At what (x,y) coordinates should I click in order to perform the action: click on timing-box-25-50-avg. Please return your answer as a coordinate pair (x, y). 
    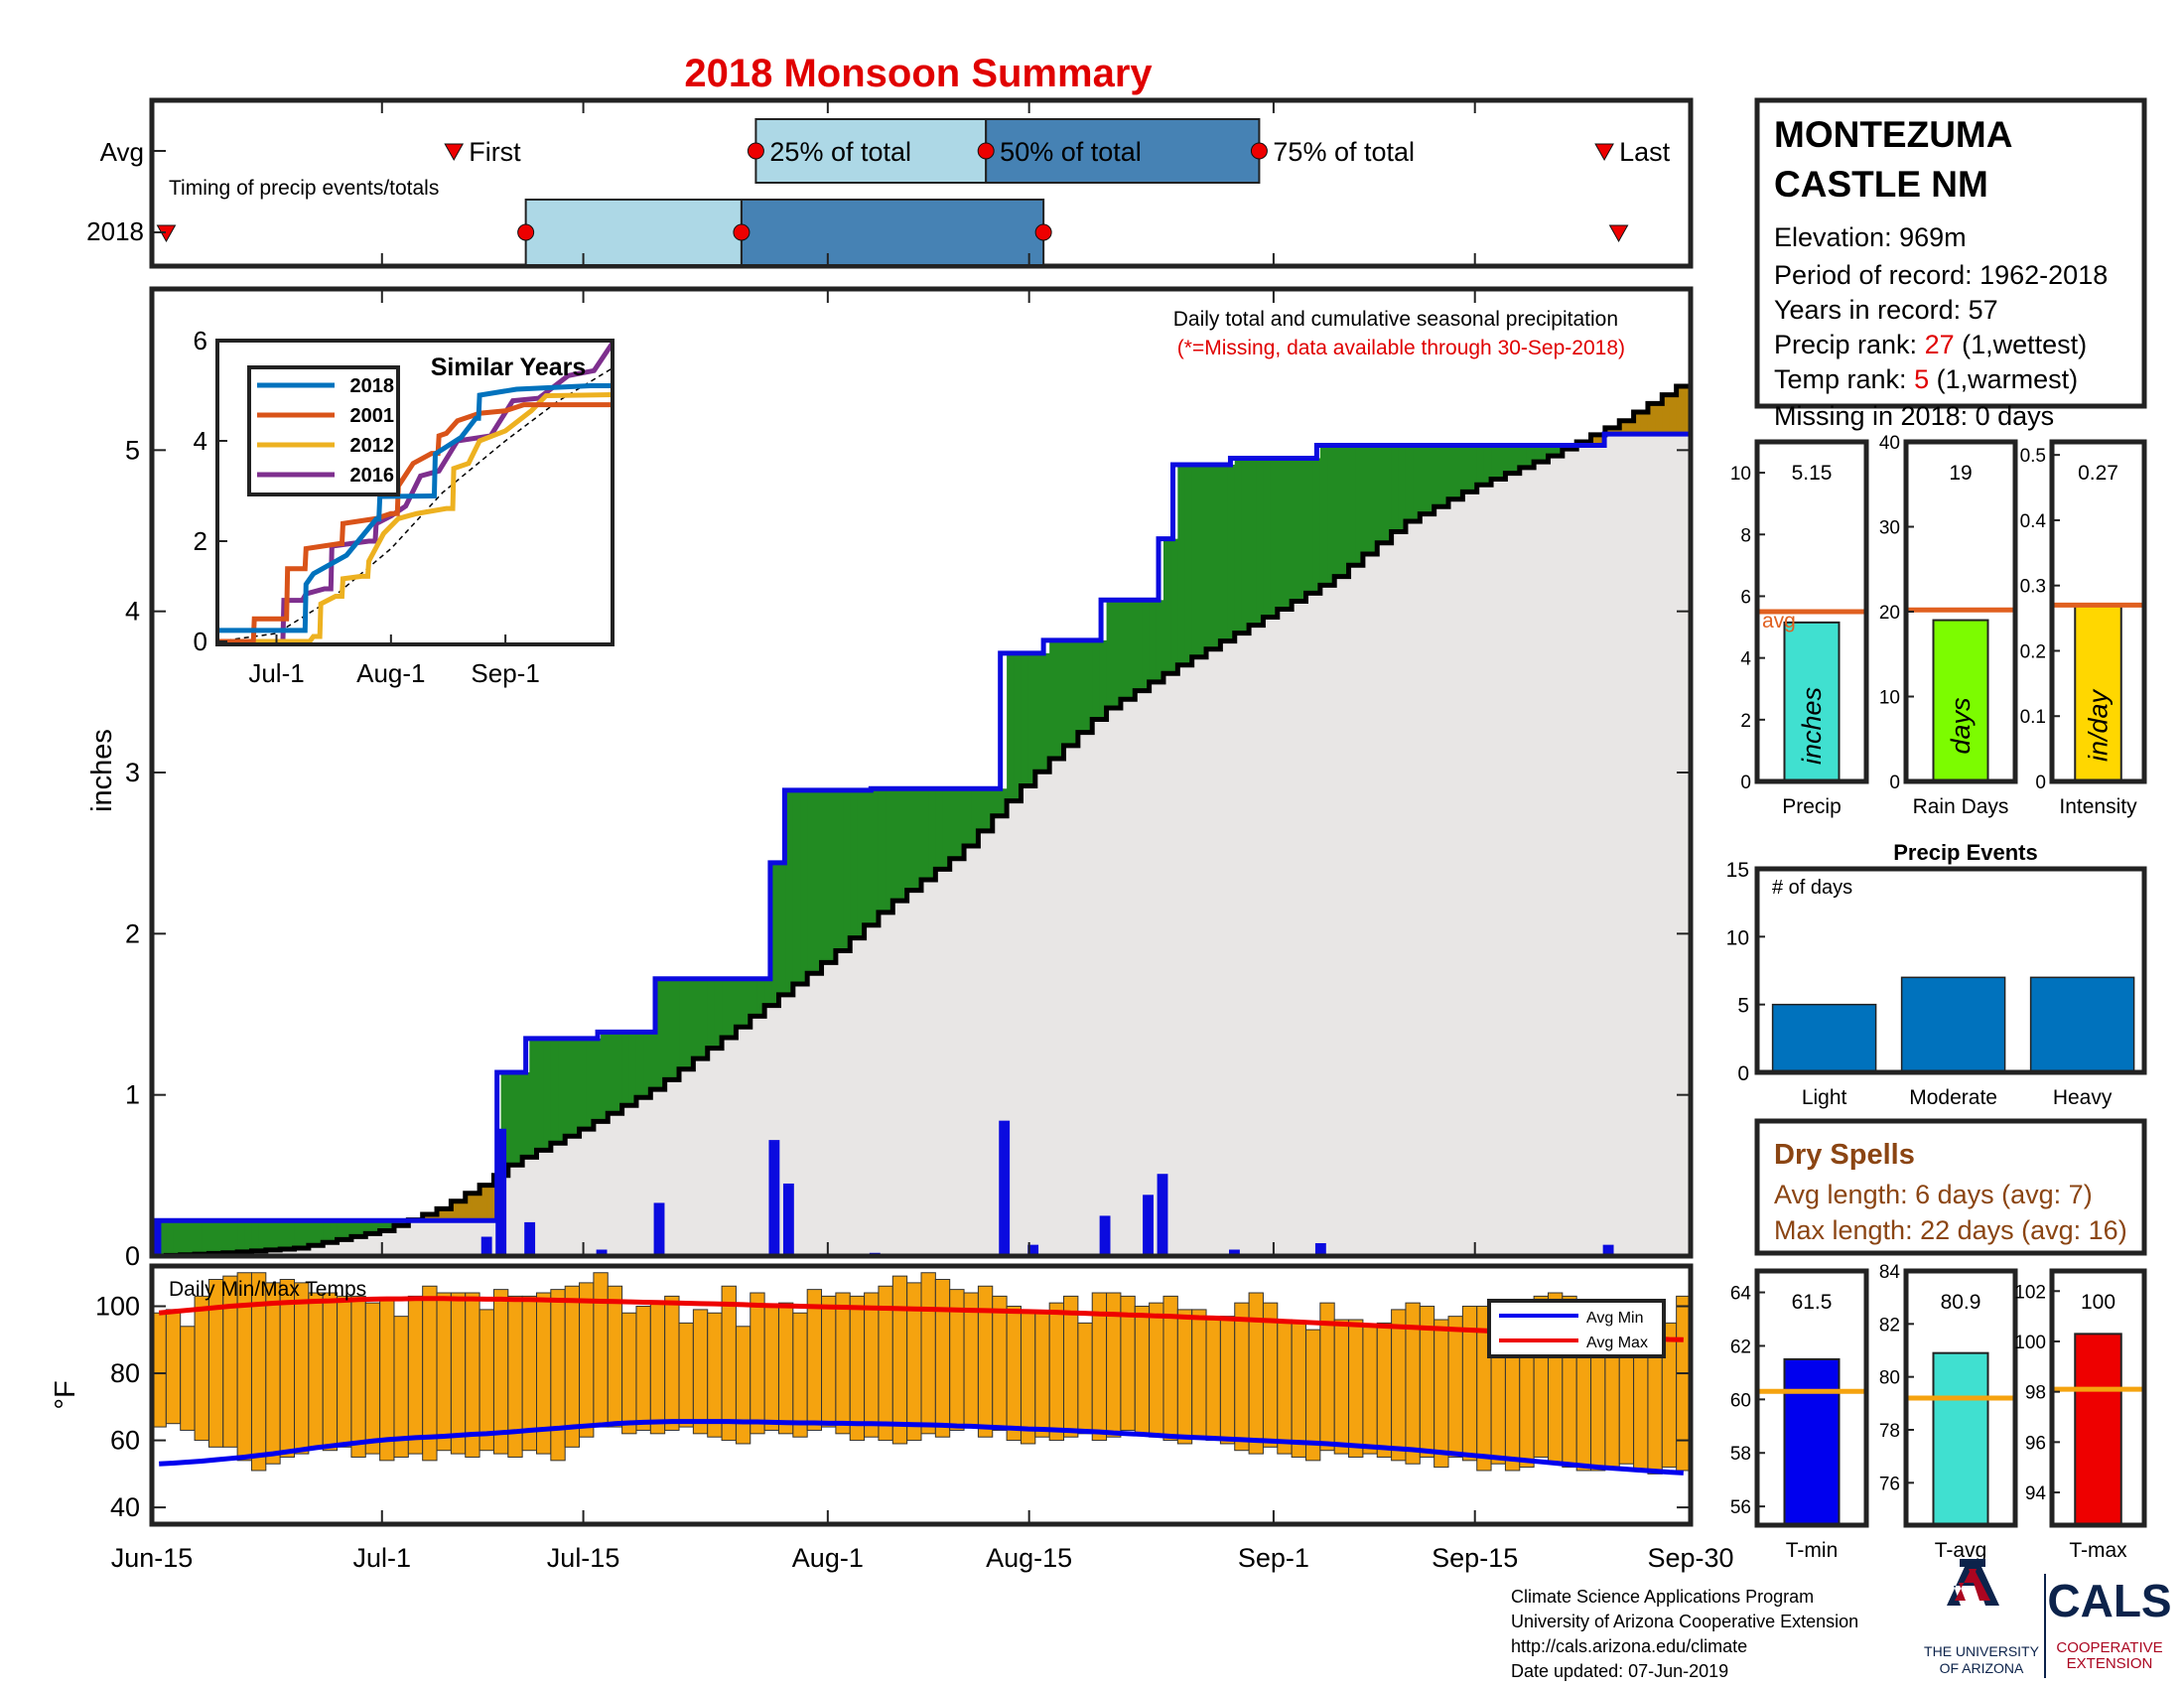
    Looking at the image, I should click on (871, 151).